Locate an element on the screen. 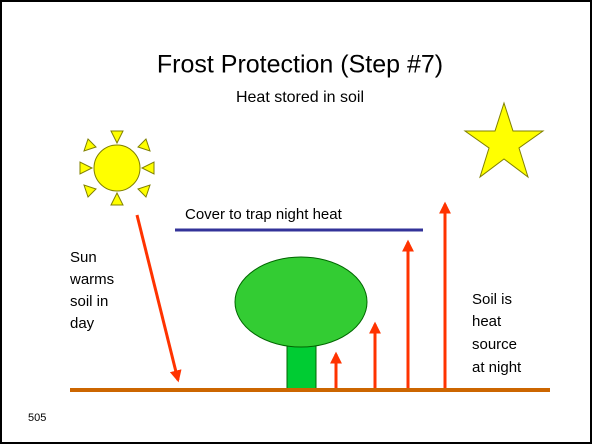 This screenshot has width=592, height=444. right-label: Soil is heat source at night is located at coordinates (497, 333).